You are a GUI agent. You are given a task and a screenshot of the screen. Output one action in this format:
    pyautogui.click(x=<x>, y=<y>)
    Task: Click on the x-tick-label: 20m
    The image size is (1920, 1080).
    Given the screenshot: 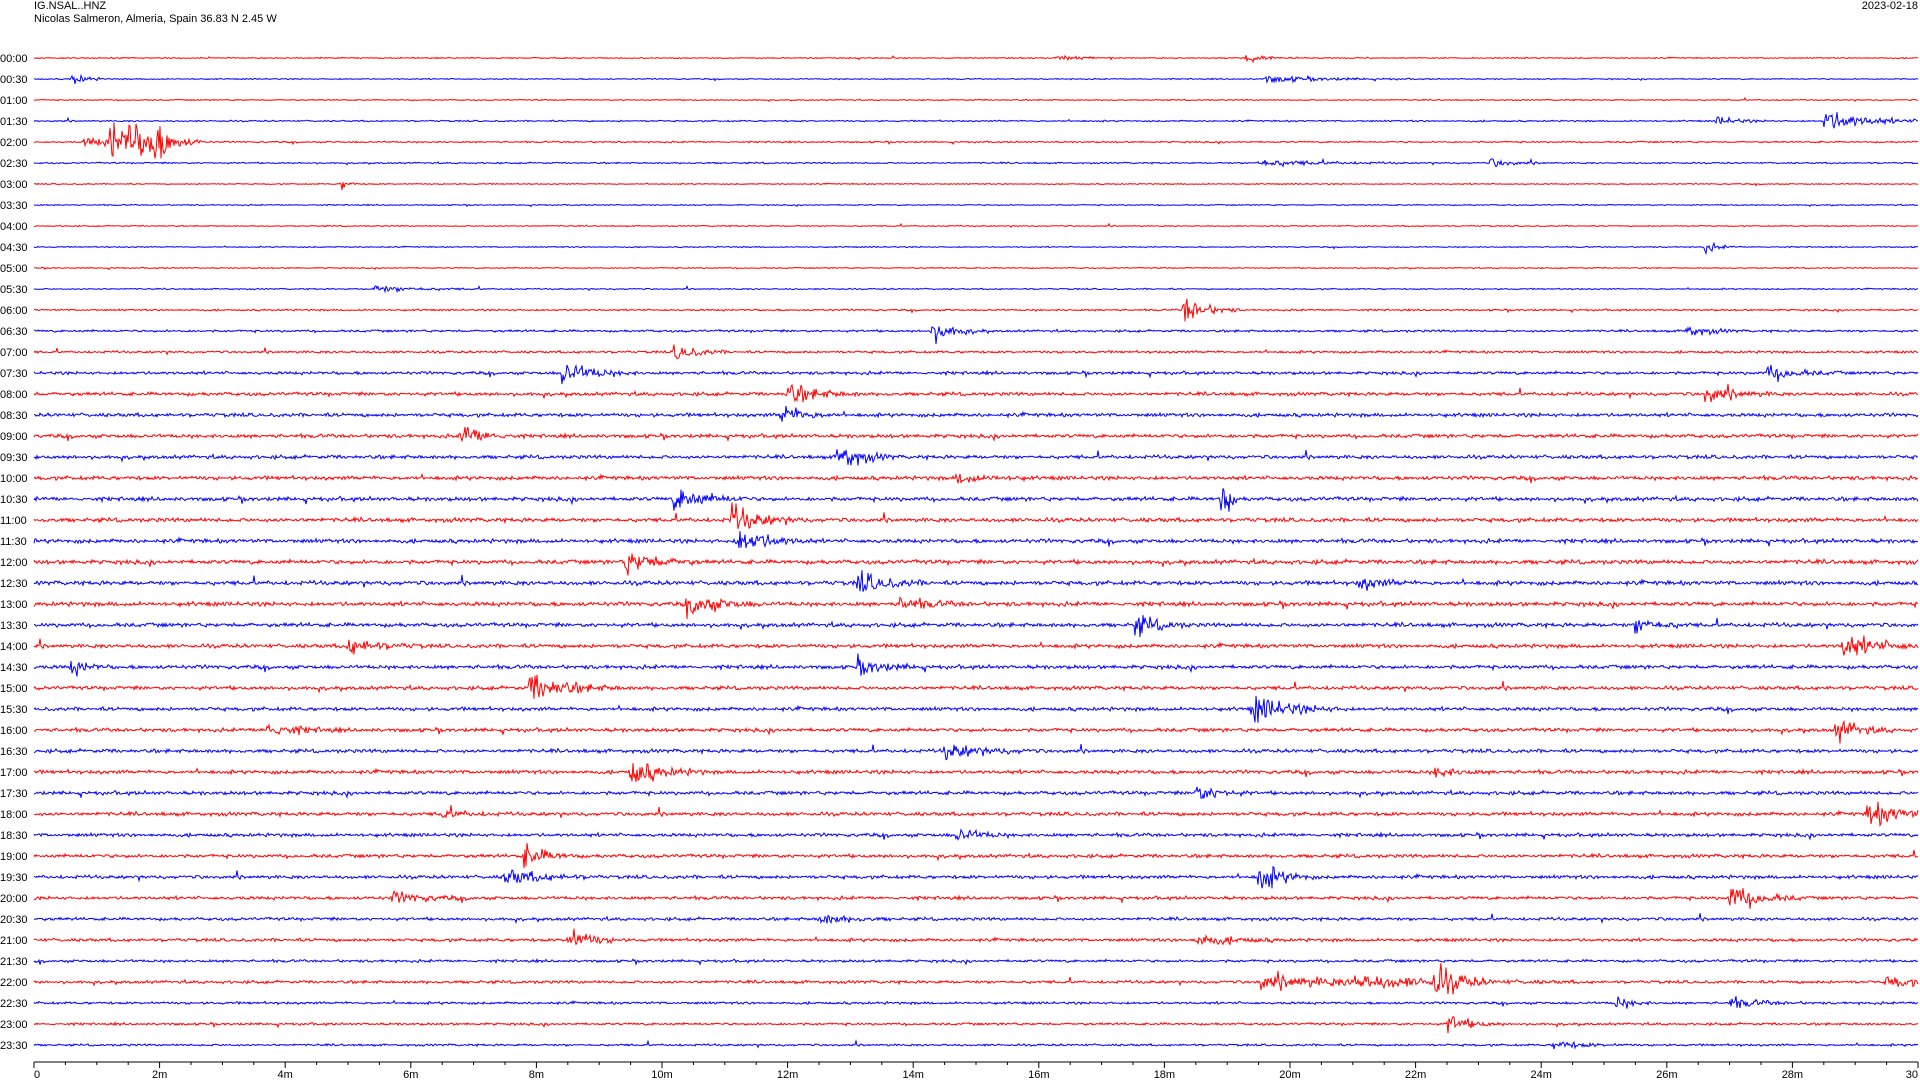 What is the action you would take?
    pyautogui.click(x=1289, y=1074)
    